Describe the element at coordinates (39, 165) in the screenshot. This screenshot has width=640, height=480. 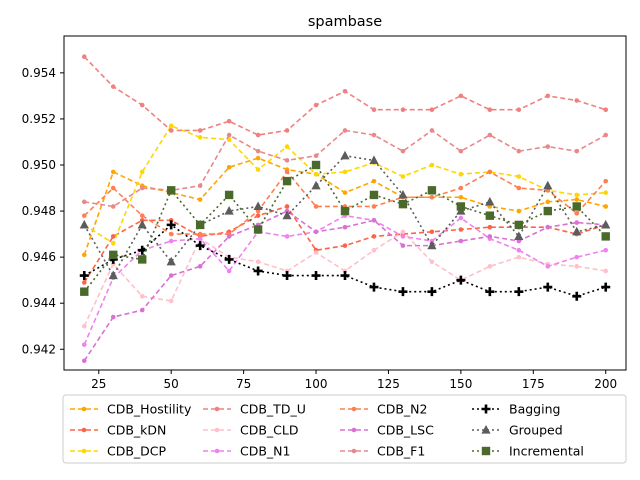
I see `y-tick-label: 0.950` at that location.